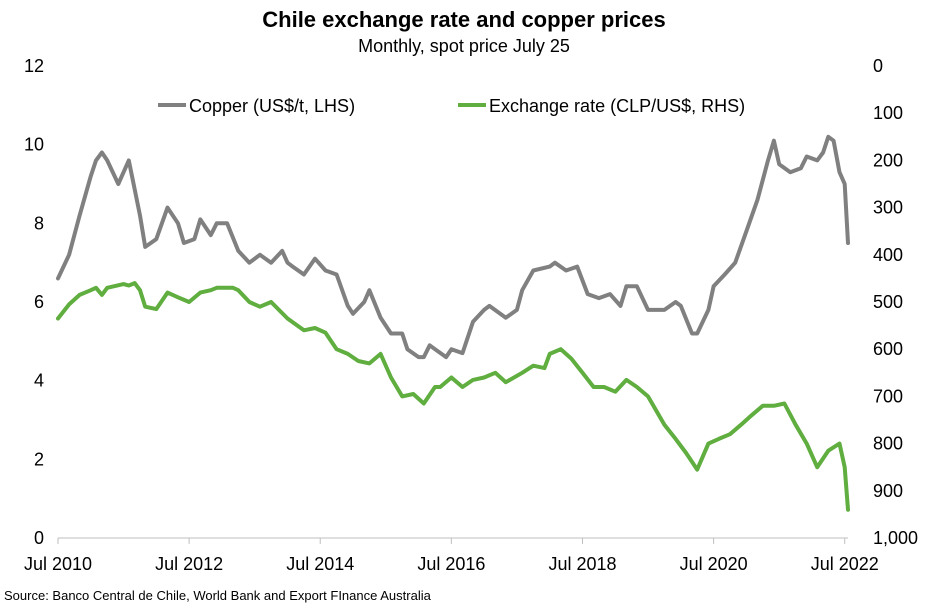 The width and height of the screenshot is (929, 606). What do you see at coordinates (272, 106) in the screenshot?
I see `legend-label-copper: Copper (US$/t, LHS)` at bounding box center [272, 106].